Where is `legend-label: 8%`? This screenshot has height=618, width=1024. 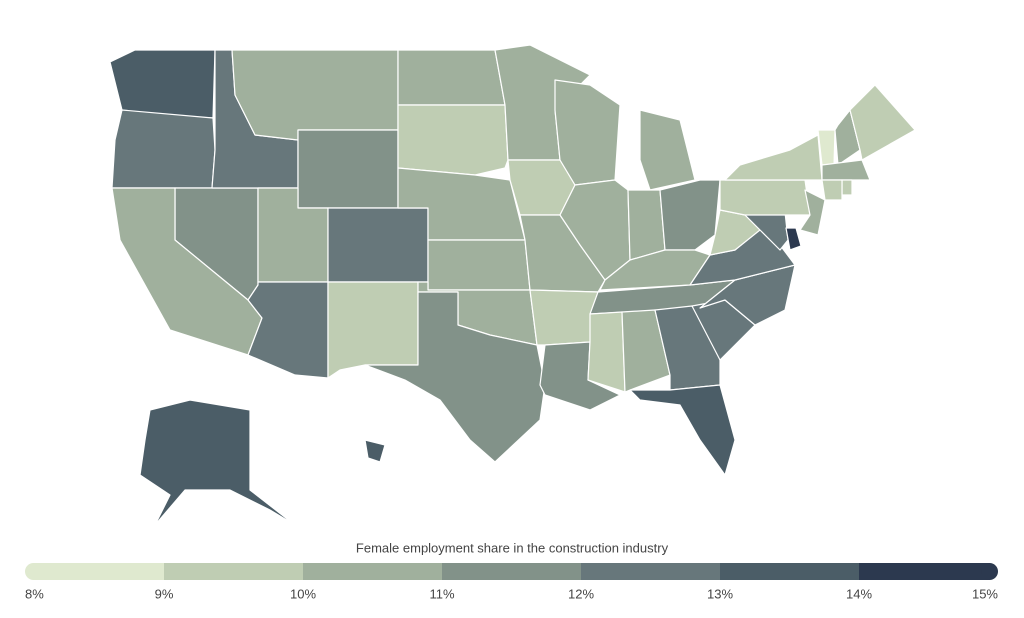 legend-label: 8% is located at coordinates (34, 593).